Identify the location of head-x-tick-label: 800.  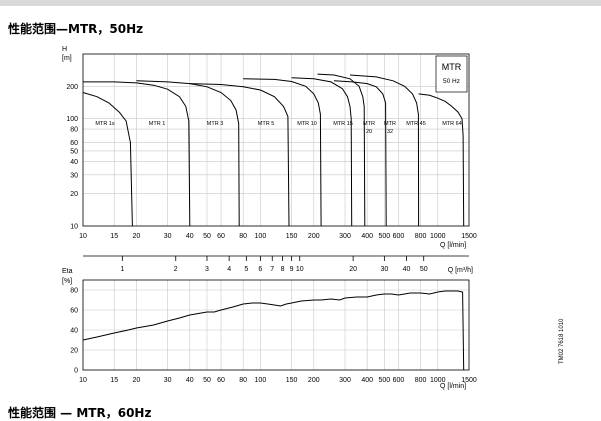
(421, 236).